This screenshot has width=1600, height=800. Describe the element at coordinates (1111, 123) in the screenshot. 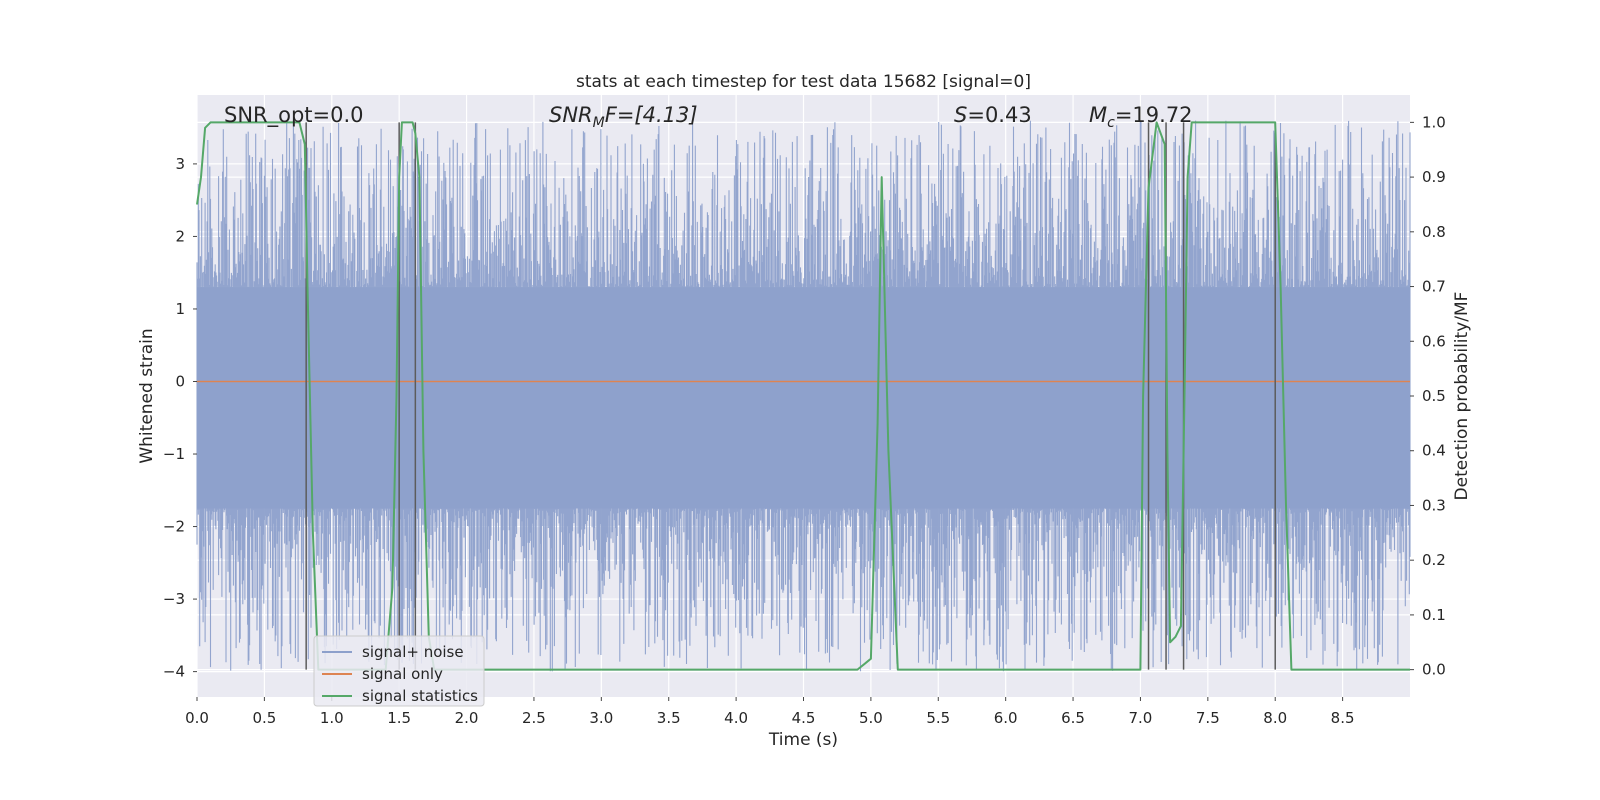

I see `annotation-mc-sub: c` at that location.